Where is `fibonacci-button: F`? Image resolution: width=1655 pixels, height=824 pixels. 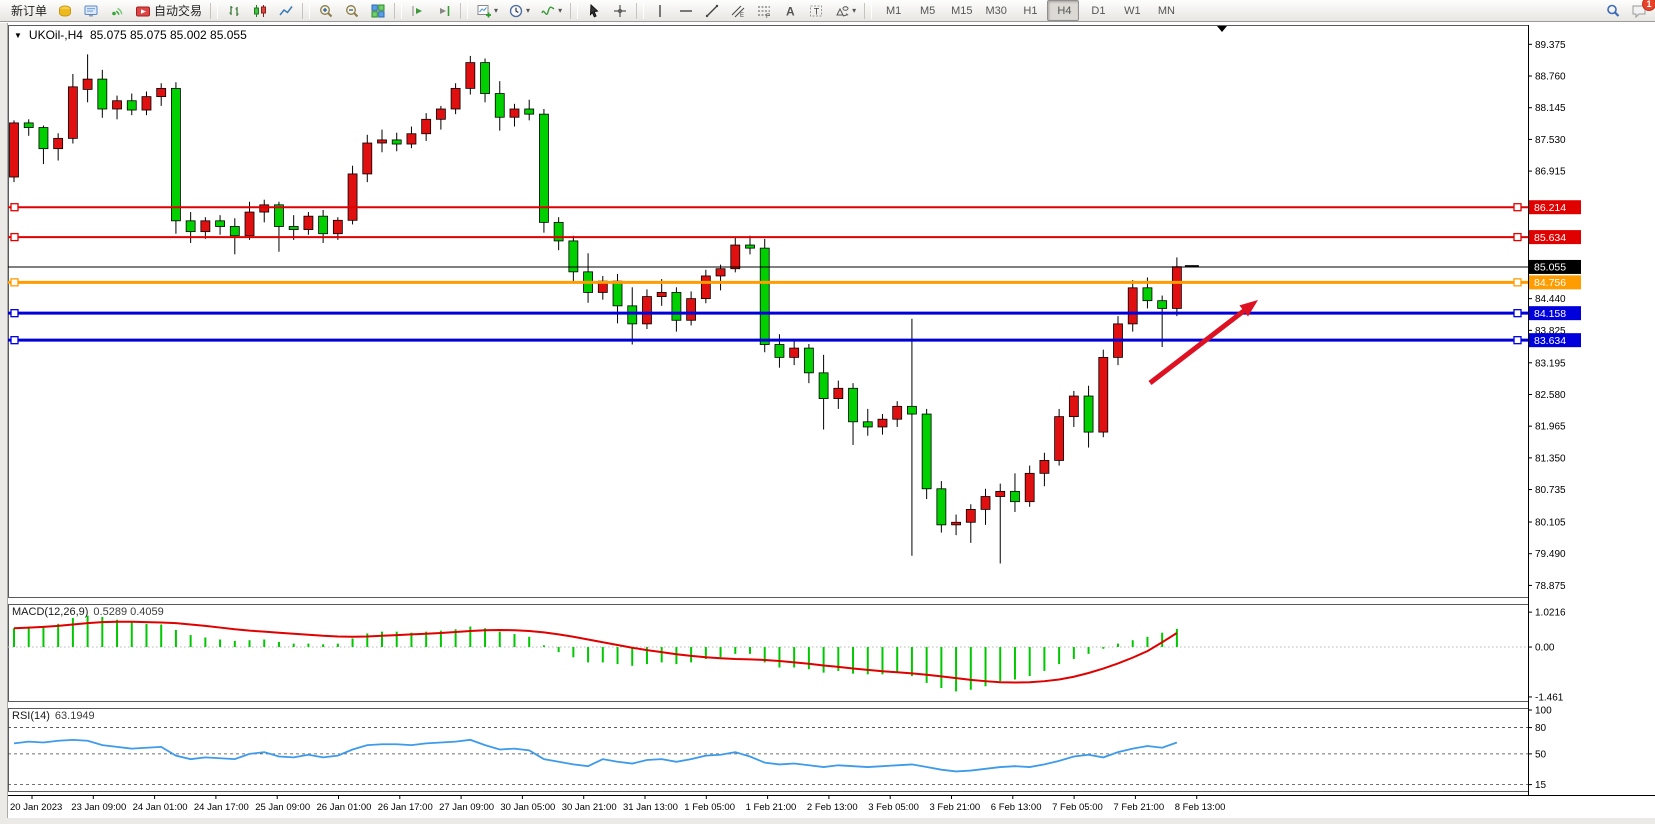 fibonacci-button: F is located at coordinates (764, 10).